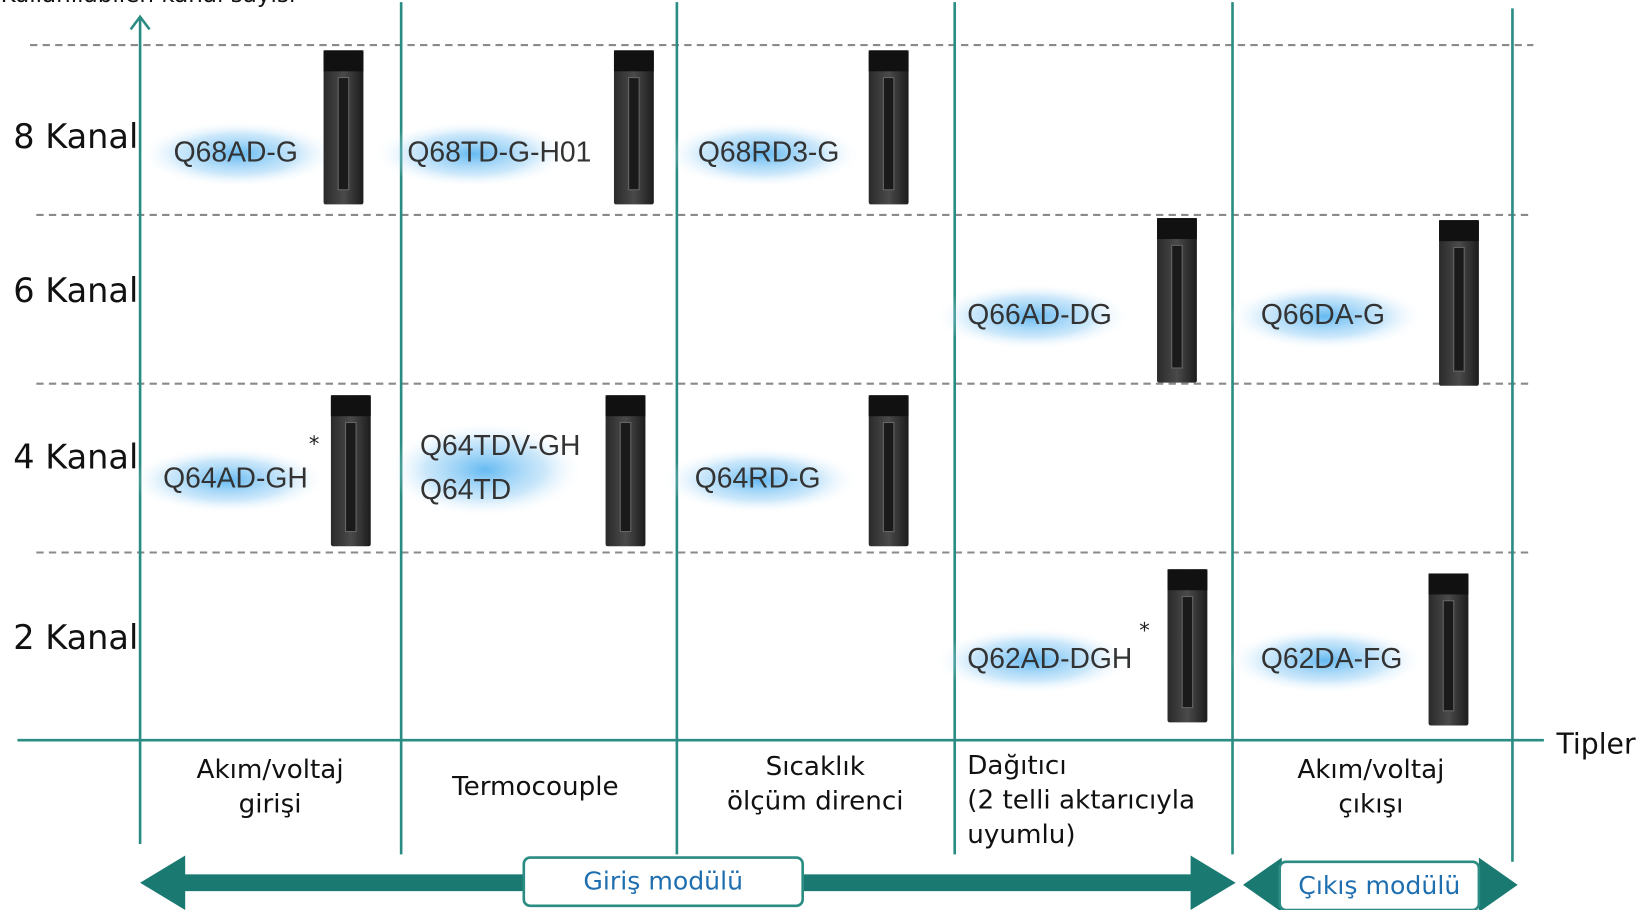  What do you see at coordinates (236, 152) in the screenshot?
I see `module-label: Q68AD-G` at bounding box center [236, 152].